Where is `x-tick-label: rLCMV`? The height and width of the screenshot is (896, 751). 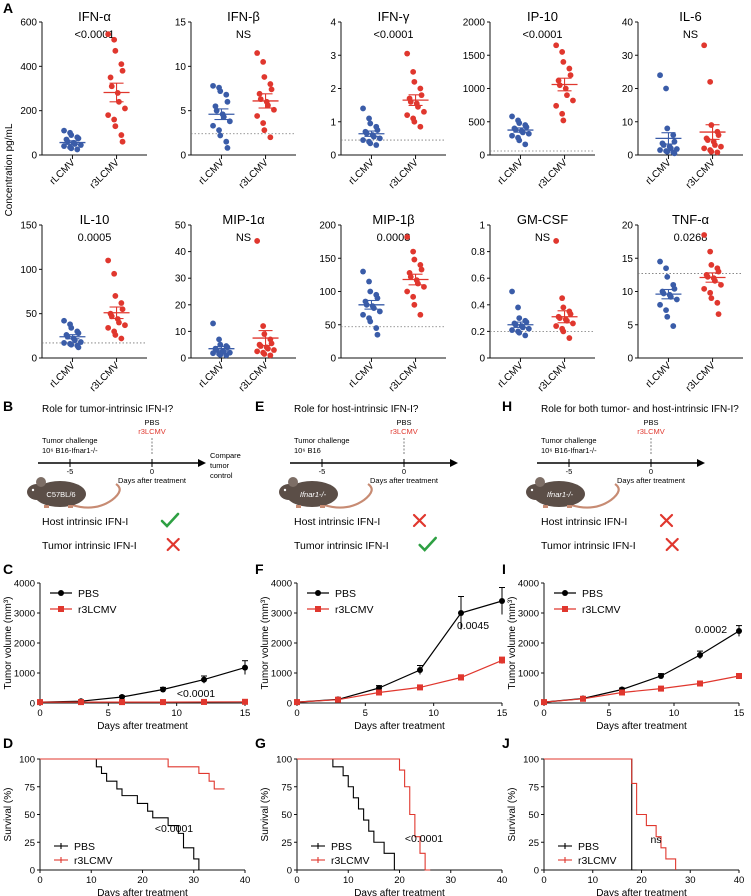 x-tick-label: rLCMV is located at coordinates (212, 375).